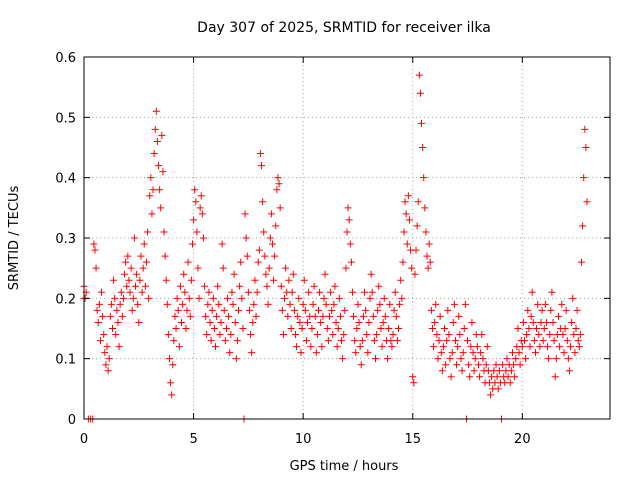 The width and height of the screenshot is (640, 480). I want to click on y-tick-label: 0, so click(72, 420).